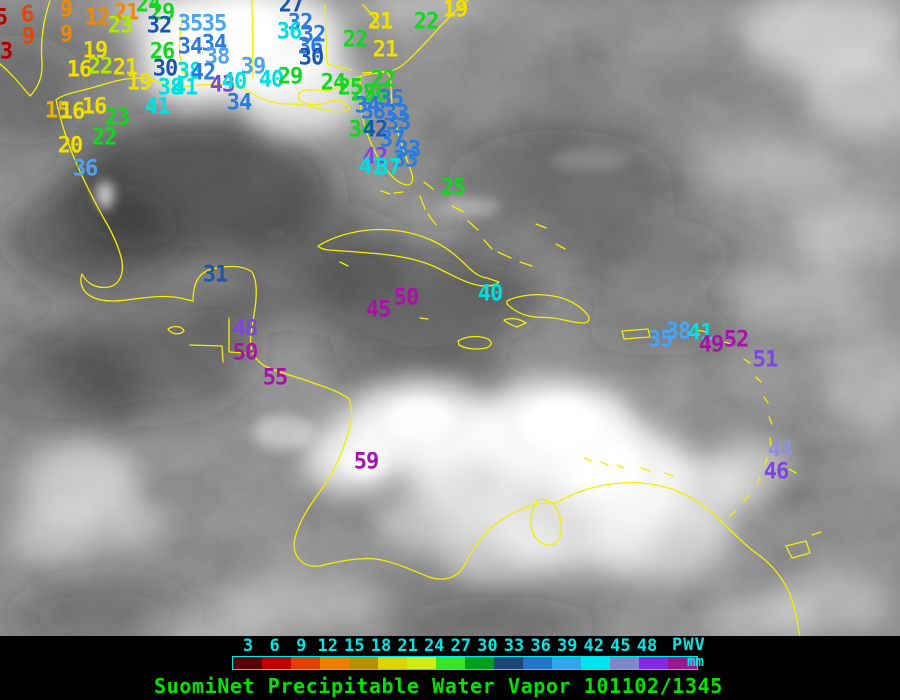 The width and height of the screenshot is (900, 700). Describe the element at coordinates (487, 646) in the screenshot. I see `scale-tick-label: 30` at that location.